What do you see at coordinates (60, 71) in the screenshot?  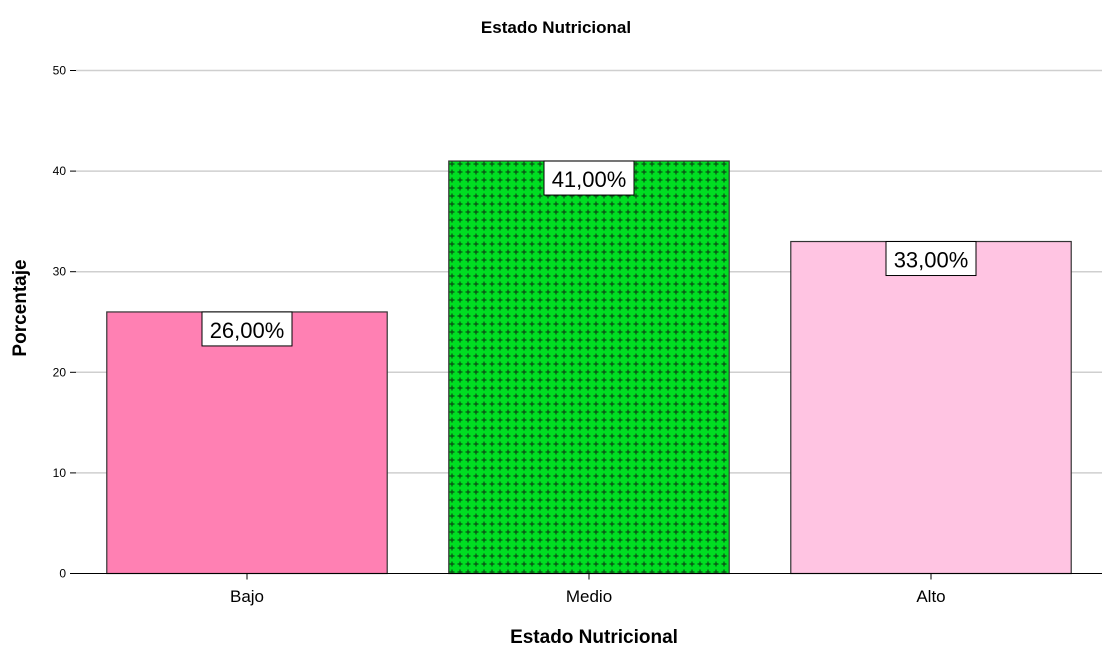 I see `y-tick-label-50: 50` at bounding box center [60, 71].